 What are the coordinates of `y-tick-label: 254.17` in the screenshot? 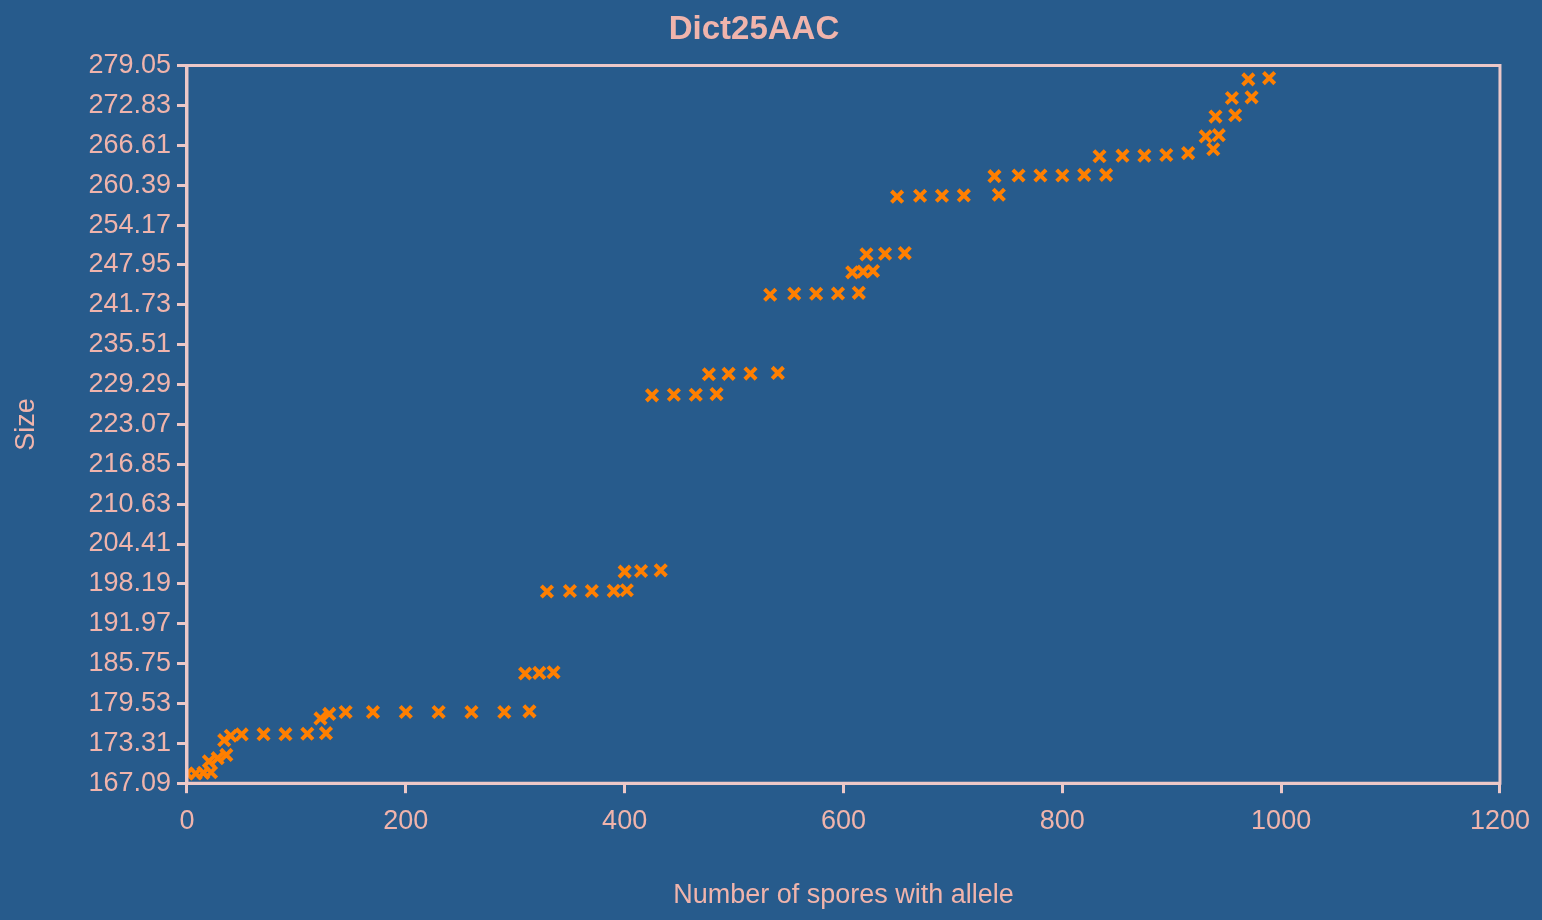 It's located at (129, 223).